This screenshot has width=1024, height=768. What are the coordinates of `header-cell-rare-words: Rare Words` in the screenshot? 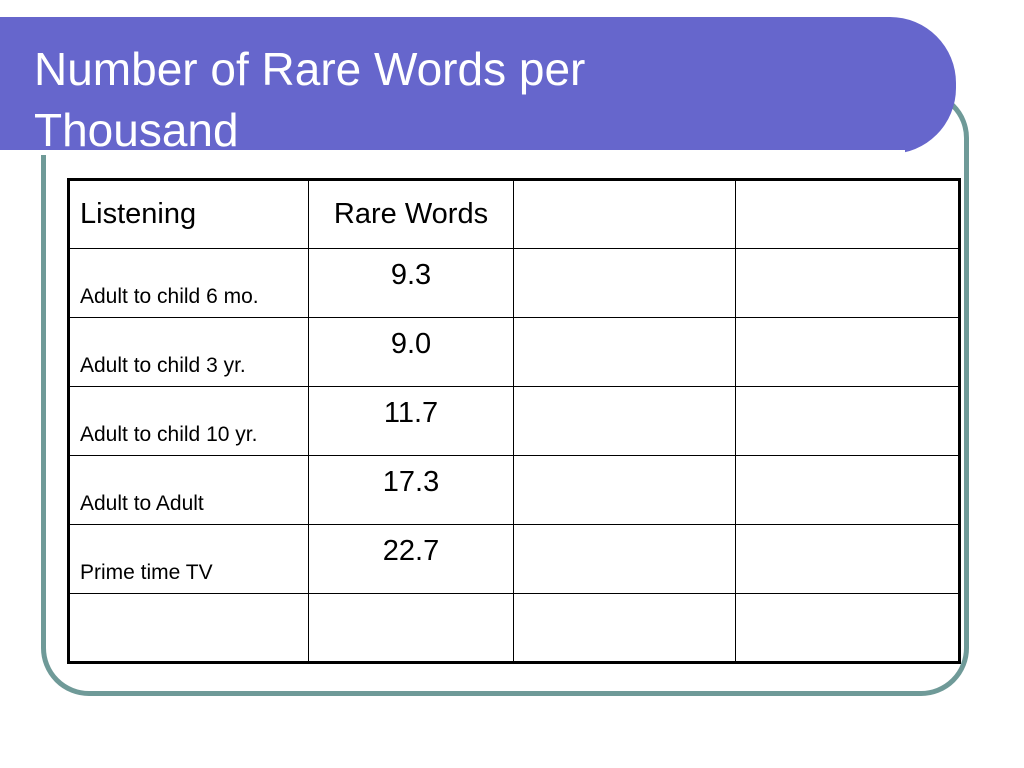 It's located at (411, 214).